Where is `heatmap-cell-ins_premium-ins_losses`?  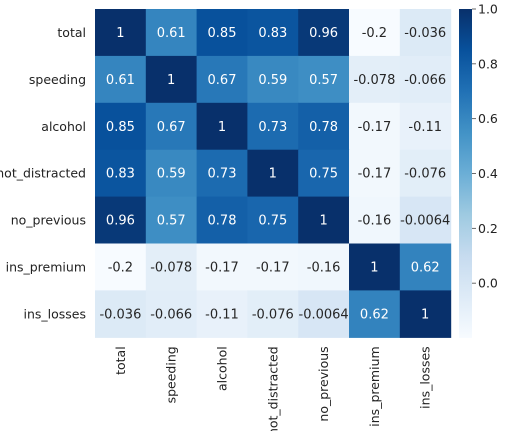 heatmap-cell-ins_premium-ins_losses is located at coordinates (425, 267).